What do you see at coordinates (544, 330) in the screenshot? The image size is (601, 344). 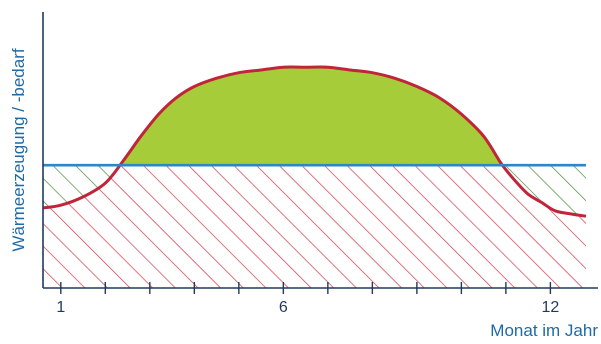 I see `x-axis-title: Monat im Jahr` at bounding box center [544, 330].